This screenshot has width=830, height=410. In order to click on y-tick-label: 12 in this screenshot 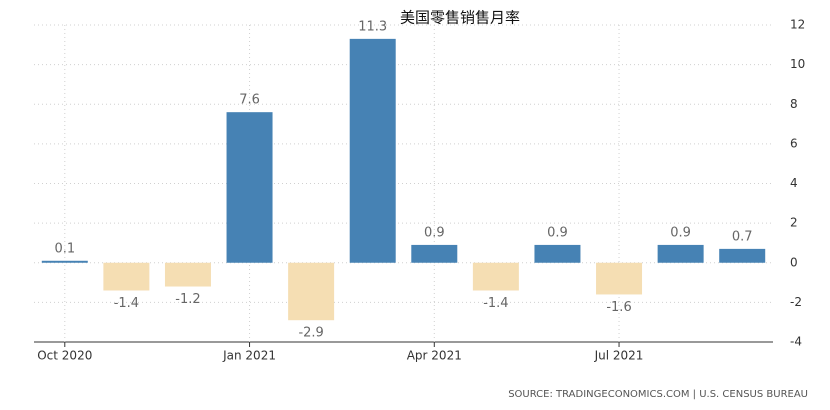, I will do `click(797, 25)`.